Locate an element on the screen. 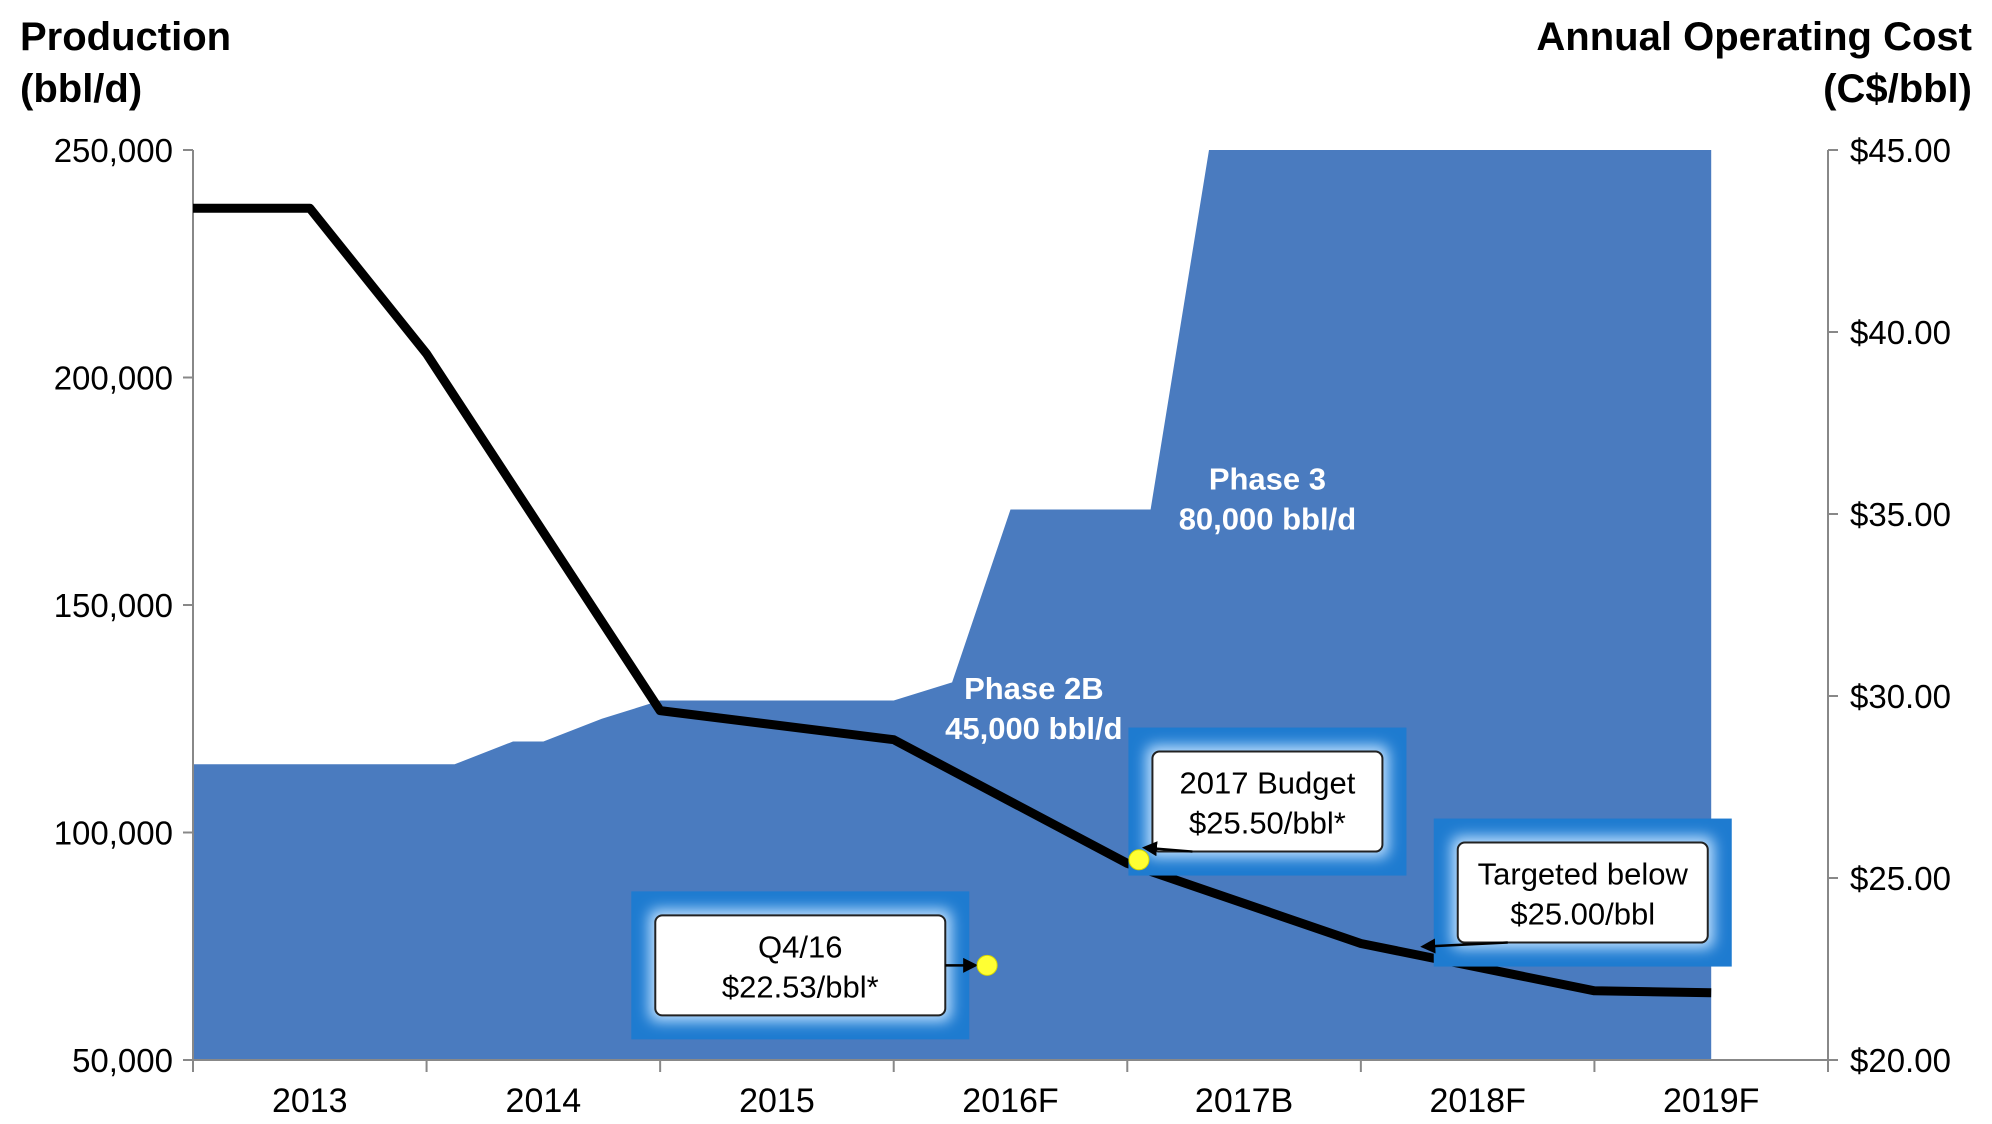  left-tick-label: 200,000 is located at coordinates (113, 378).